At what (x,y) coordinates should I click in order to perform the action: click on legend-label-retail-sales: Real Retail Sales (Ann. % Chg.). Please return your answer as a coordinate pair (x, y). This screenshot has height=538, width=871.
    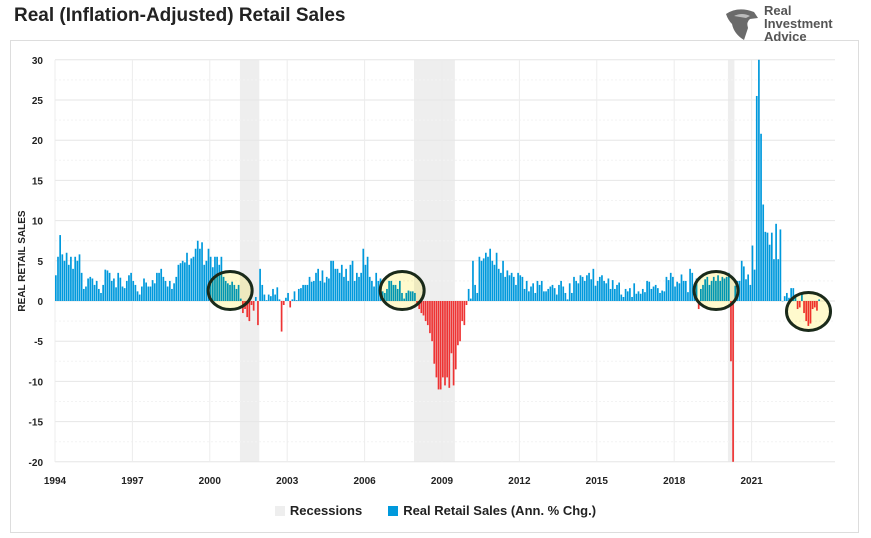
    Looking at the image, I should click on (500, 510).